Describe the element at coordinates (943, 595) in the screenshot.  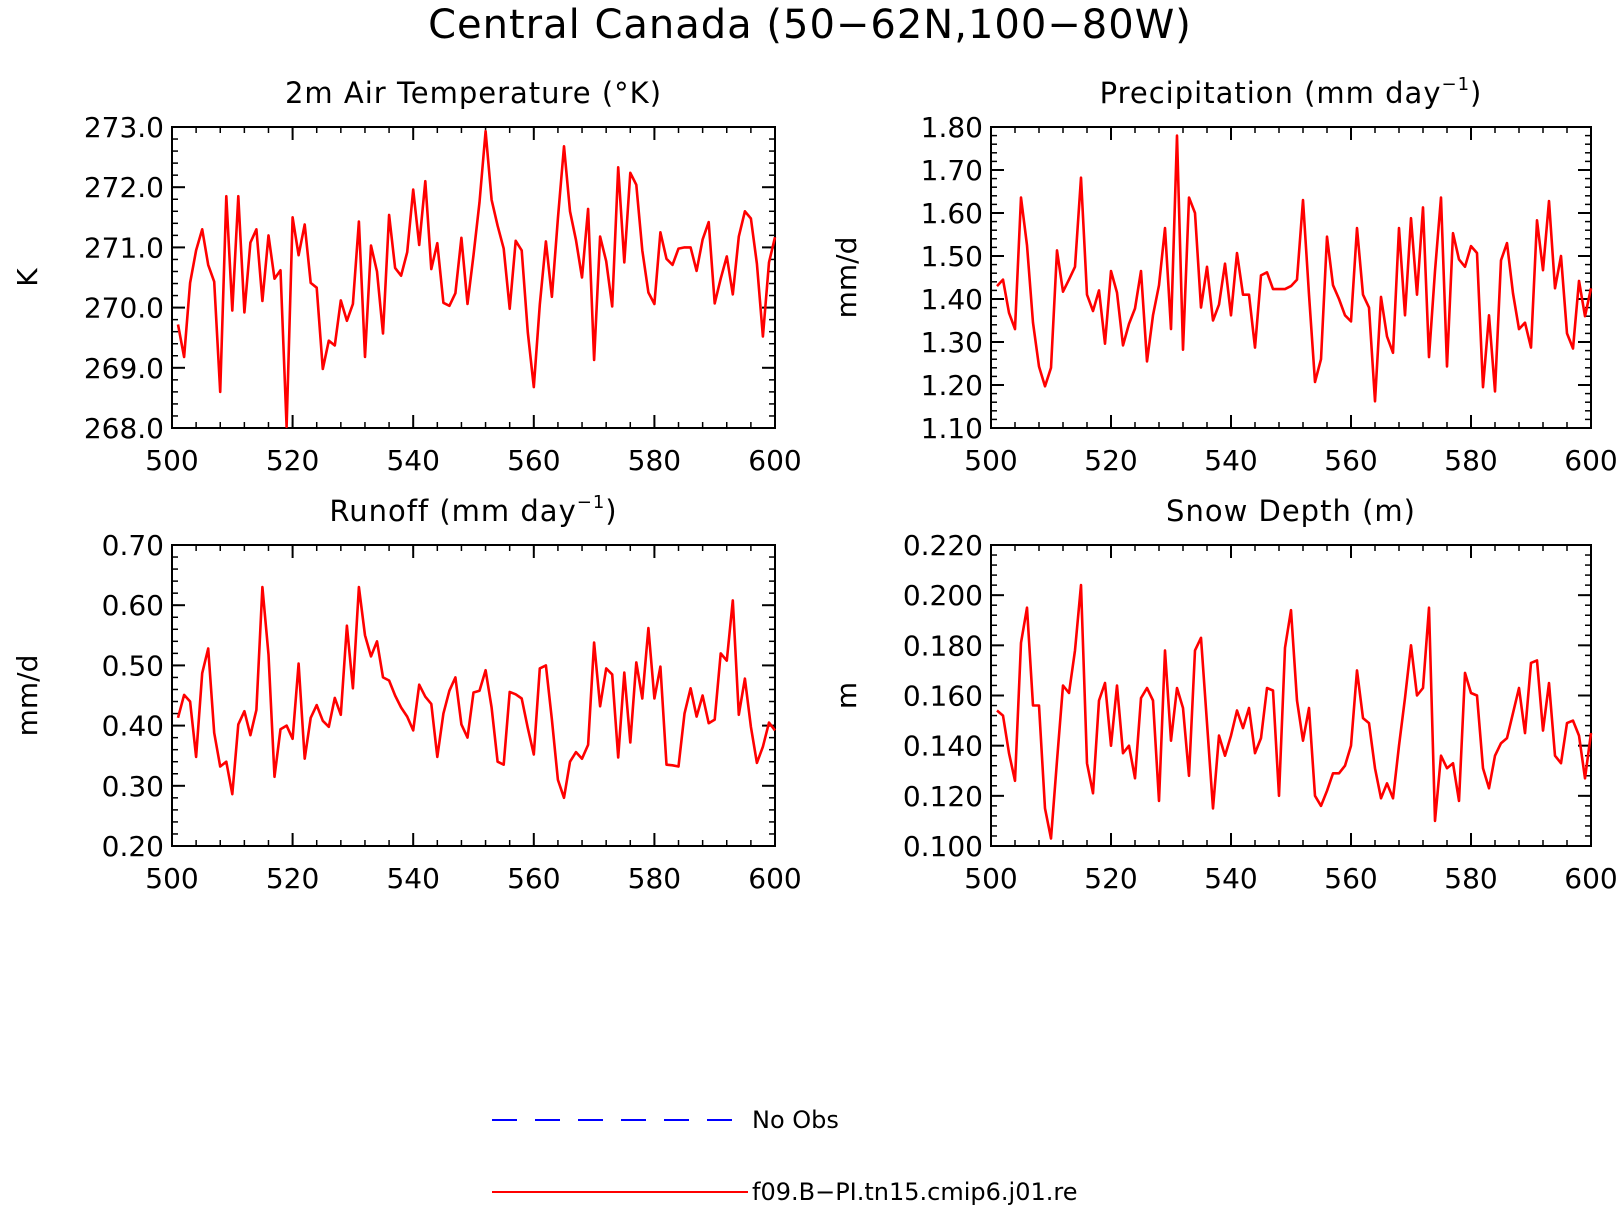
I see `y-tick-label: 0.200` at that location.